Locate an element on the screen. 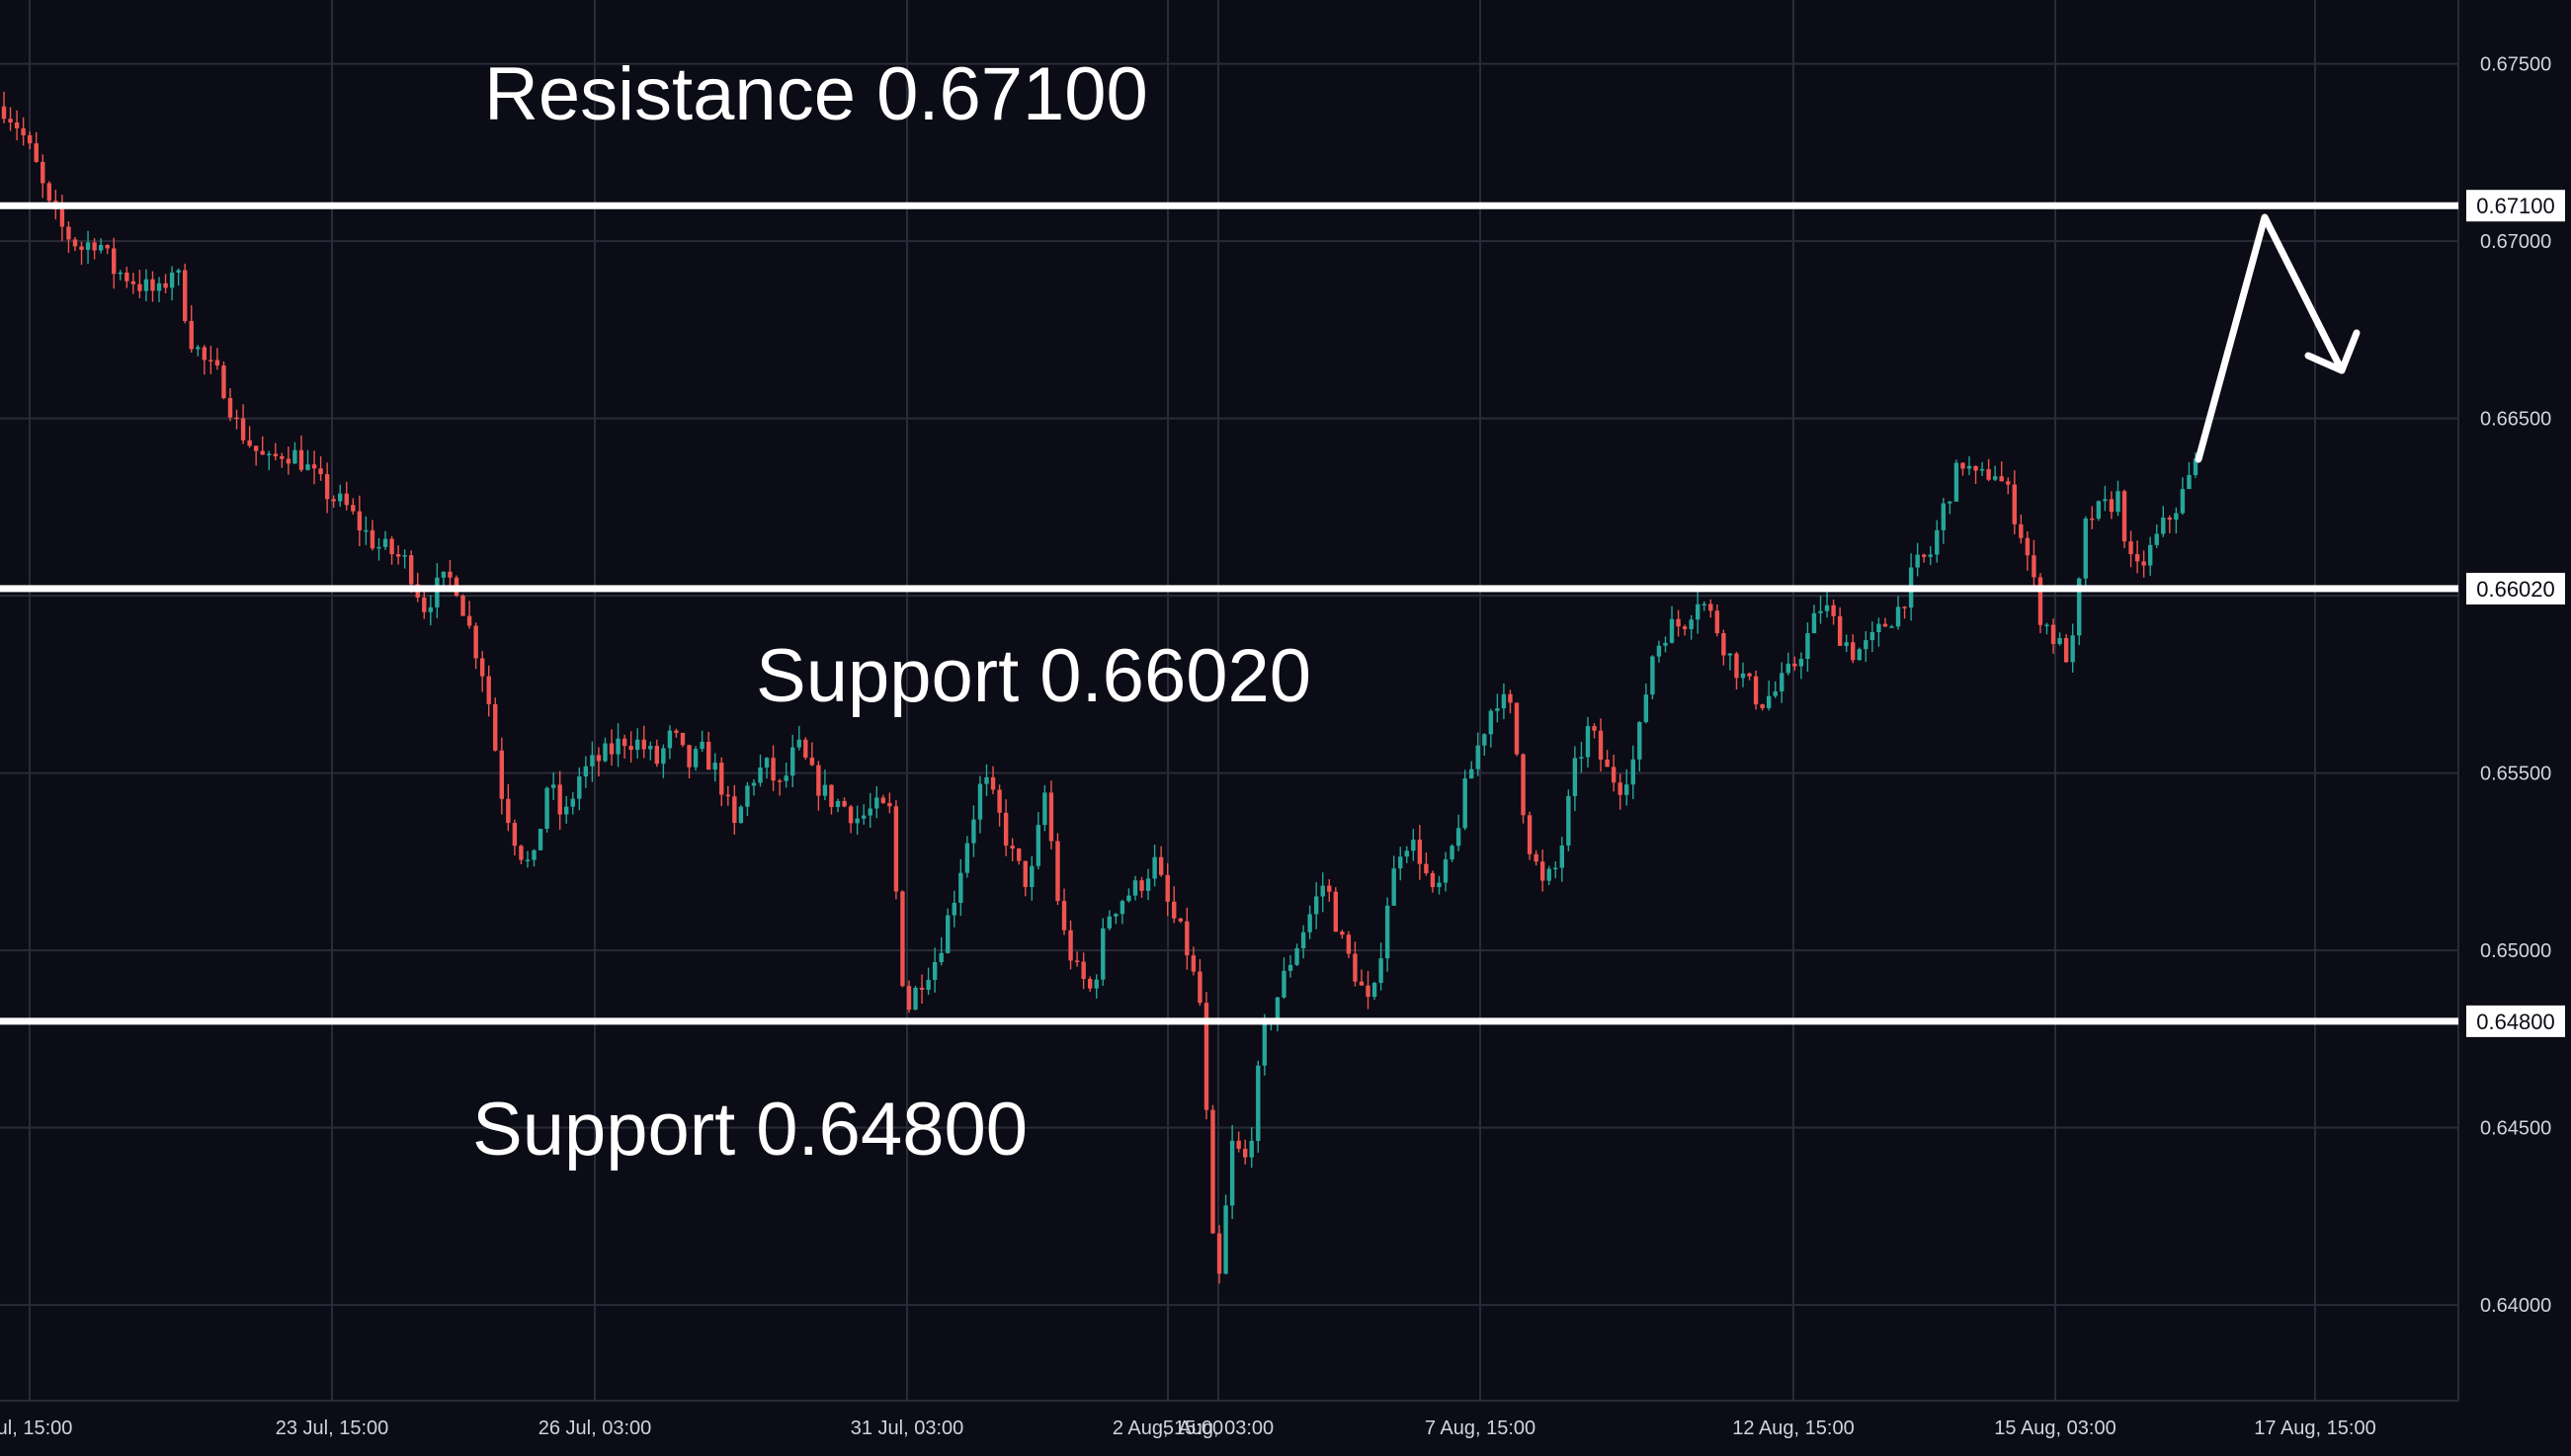 The height and width of the screenshot is (1456, 2571). y-tick-label: 0.66500 is located at coordinates (2515, 420).